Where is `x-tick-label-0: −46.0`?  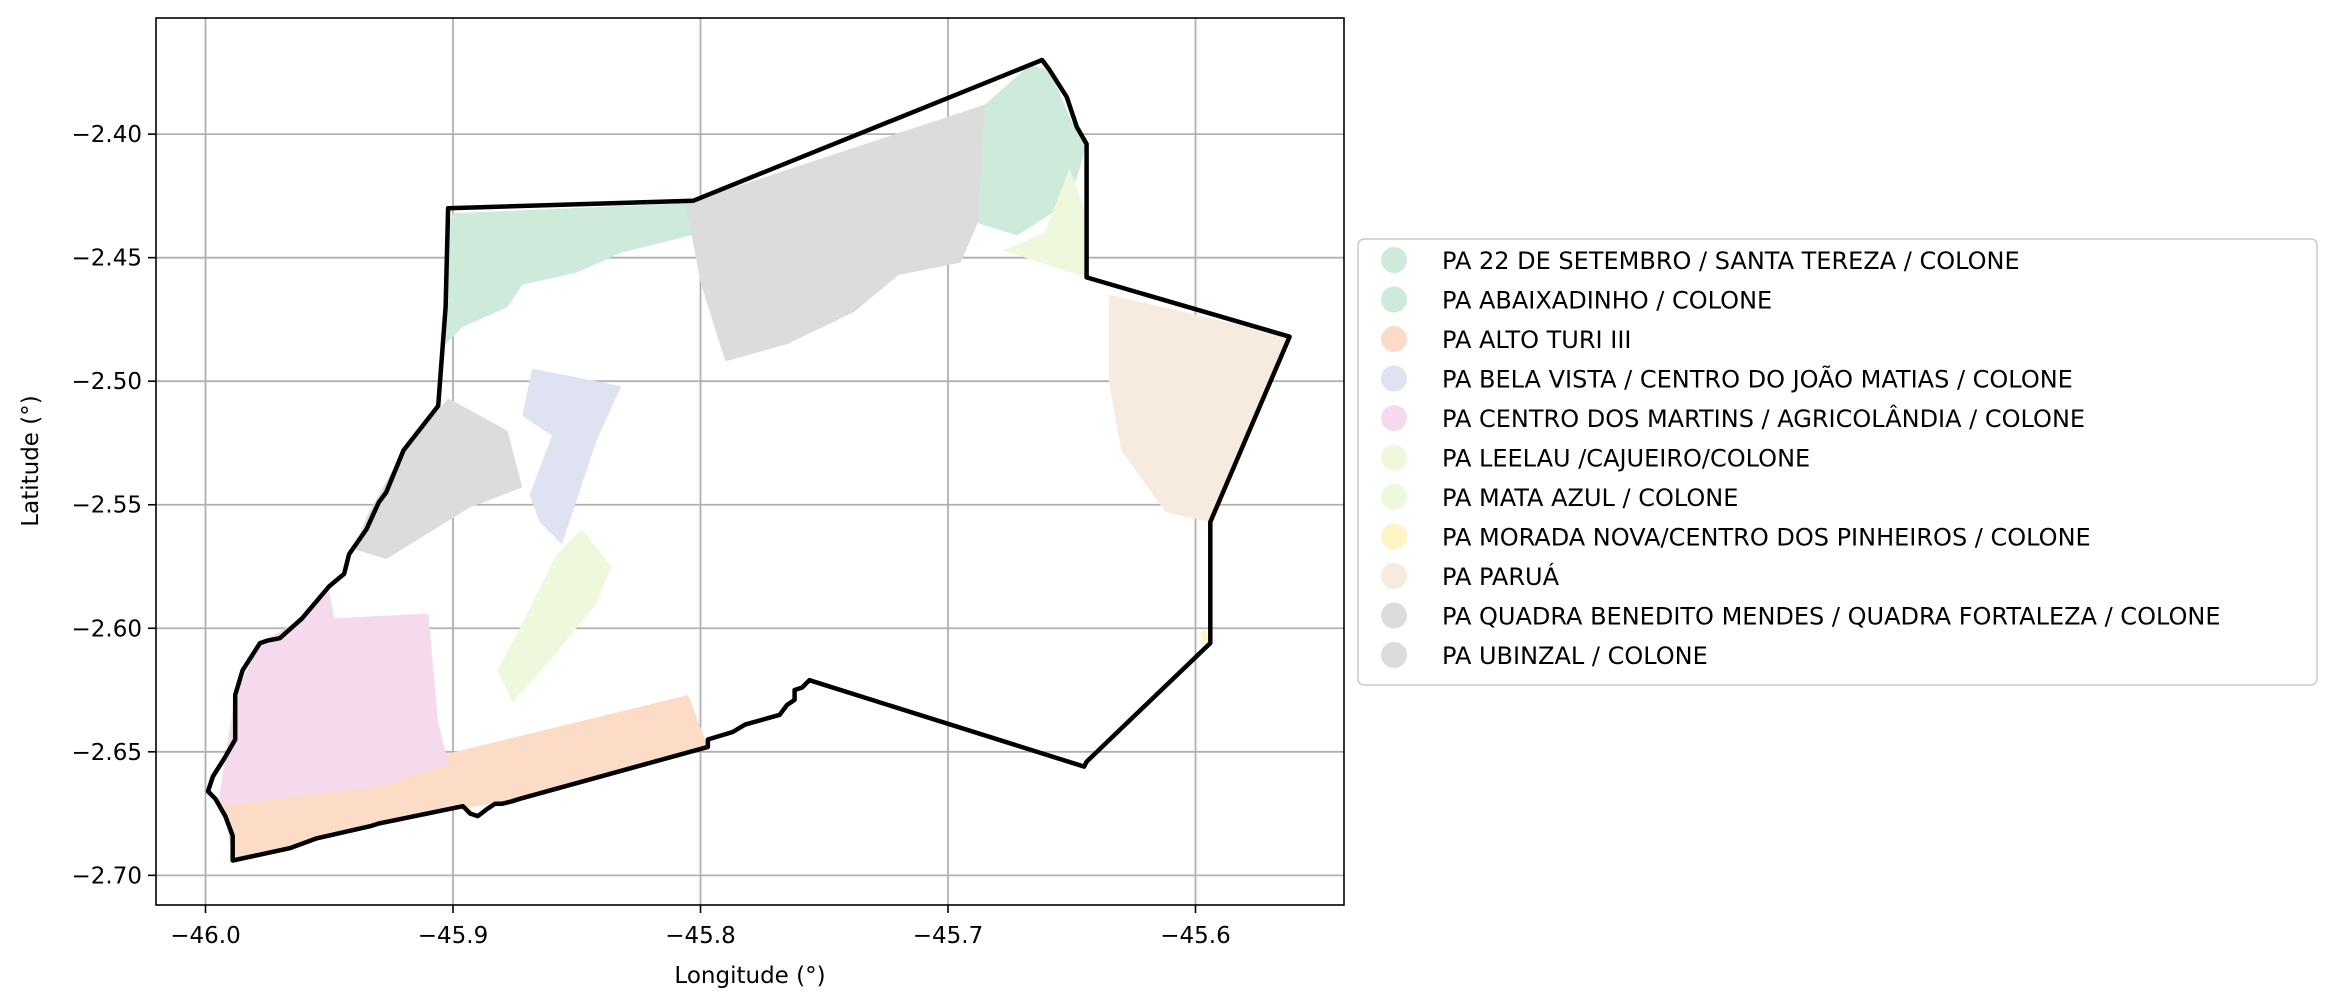
x-tick-label-0: −46.0 is located at coordinates (205, 936).